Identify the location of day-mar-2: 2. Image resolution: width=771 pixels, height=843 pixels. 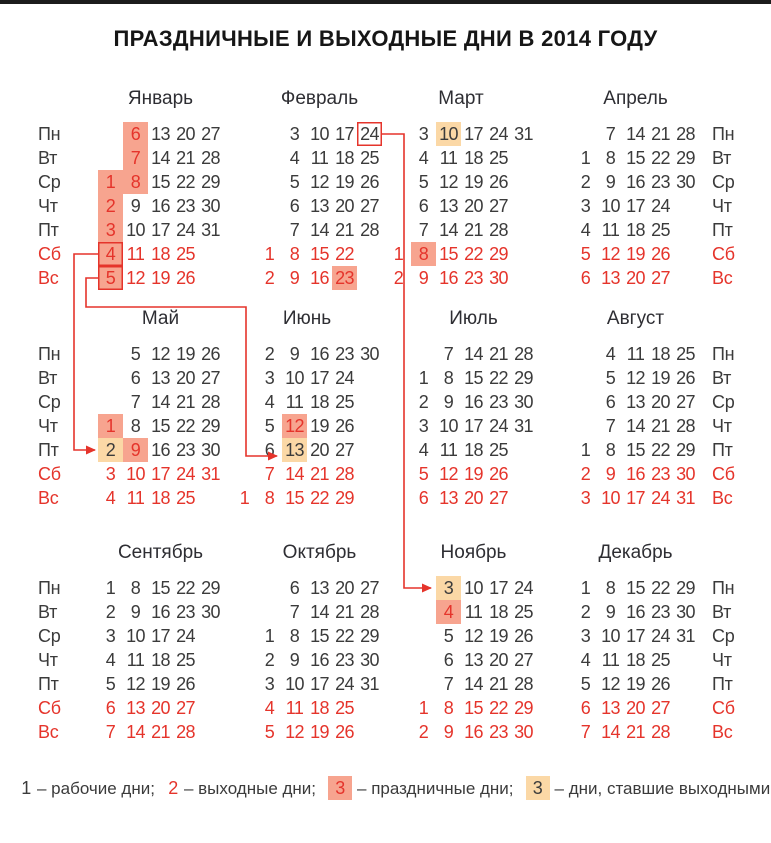
(398, 278).